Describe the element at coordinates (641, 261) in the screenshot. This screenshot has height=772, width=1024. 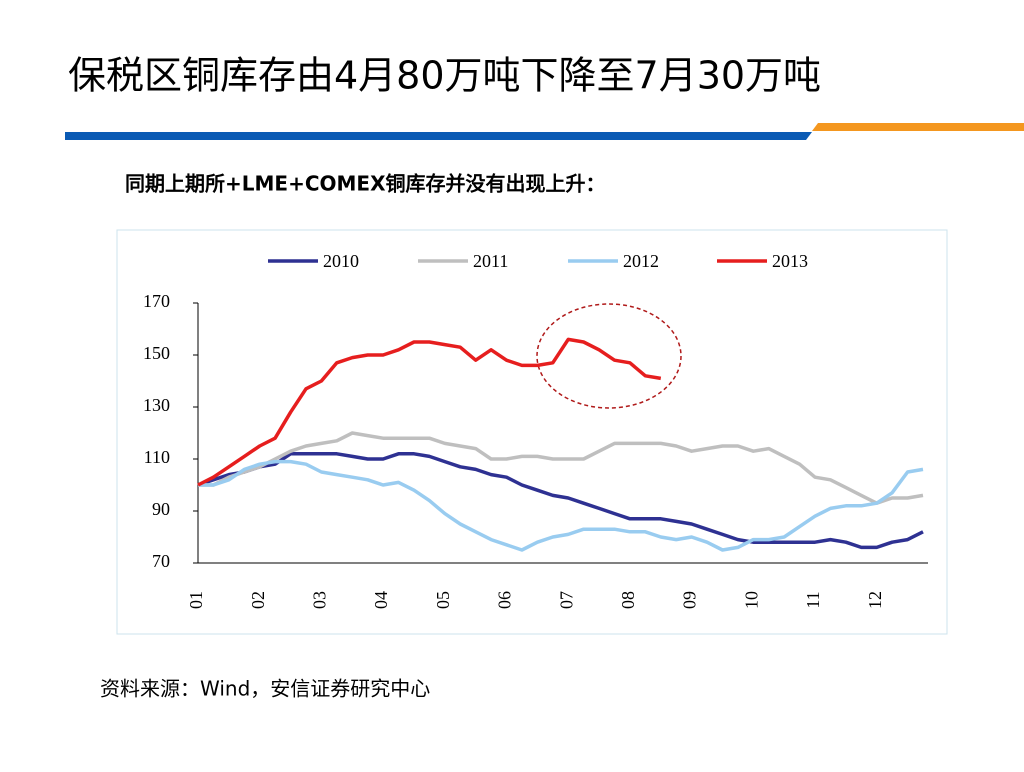
I see `legend-label: 2012` at that location.